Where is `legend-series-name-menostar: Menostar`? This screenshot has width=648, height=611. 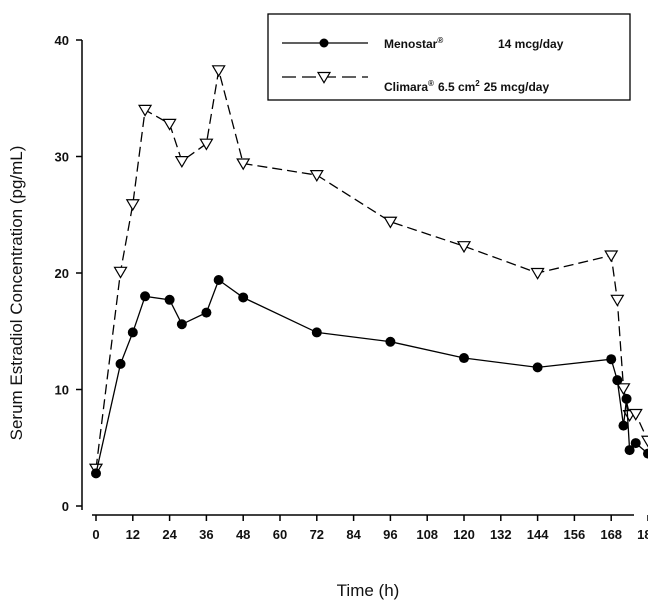 legend-series-name-menostar: Menostar is located at coordinates (411, 44).